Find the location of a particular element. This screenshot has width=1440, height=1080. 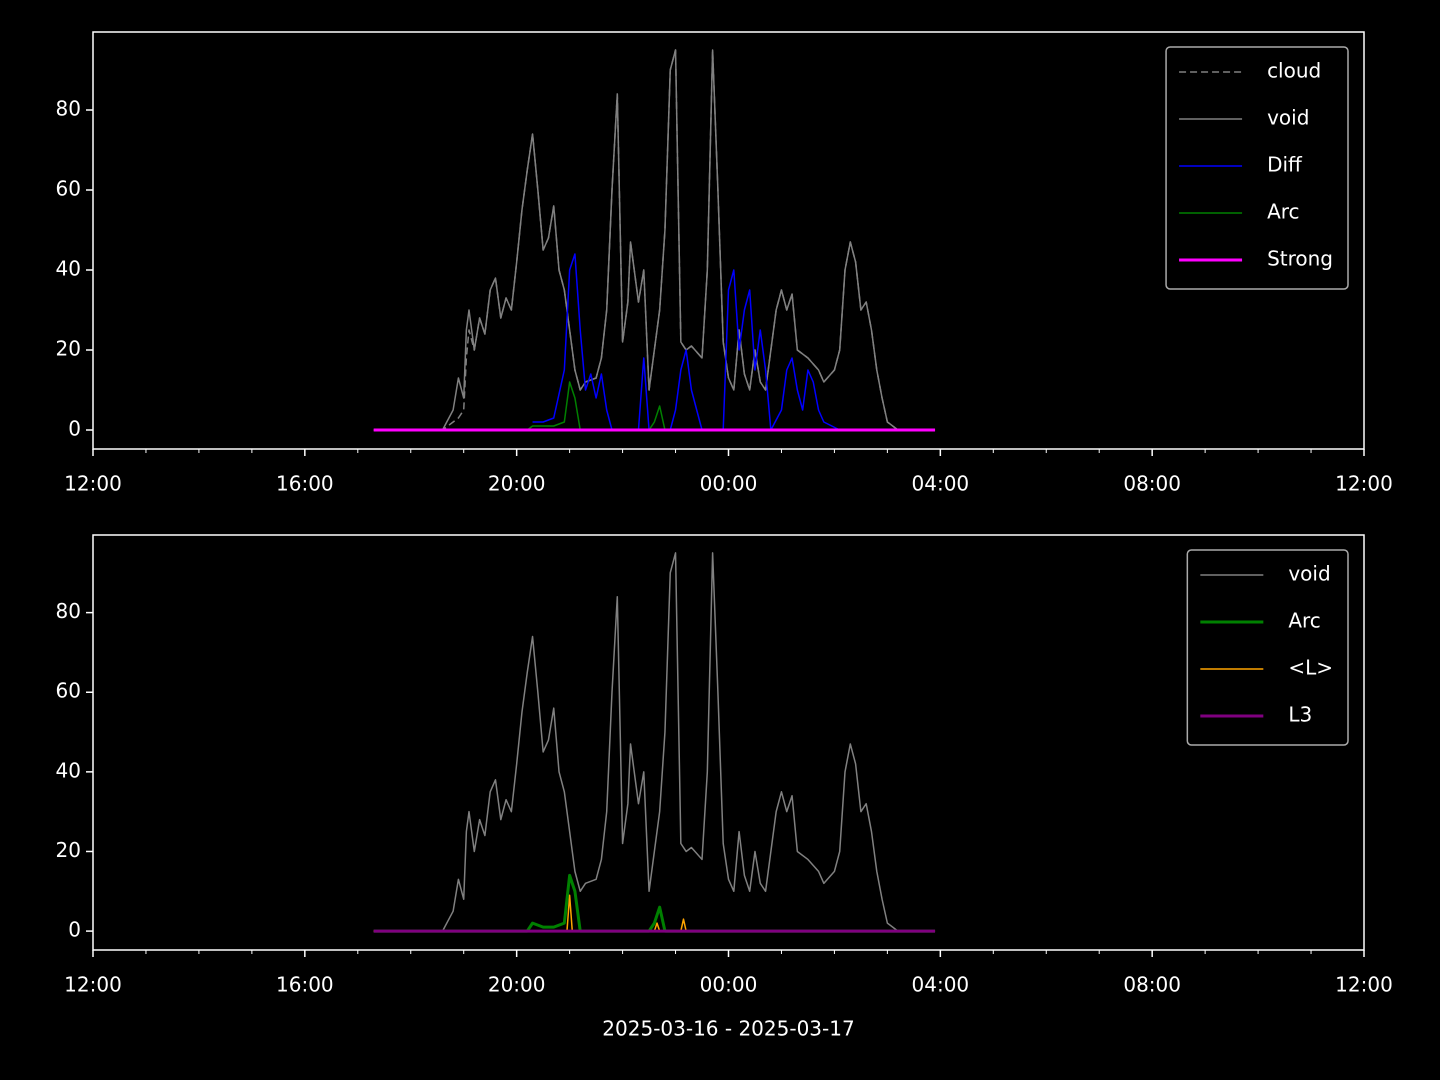

legend-label: <L> is located at coordinates (1310, 668).